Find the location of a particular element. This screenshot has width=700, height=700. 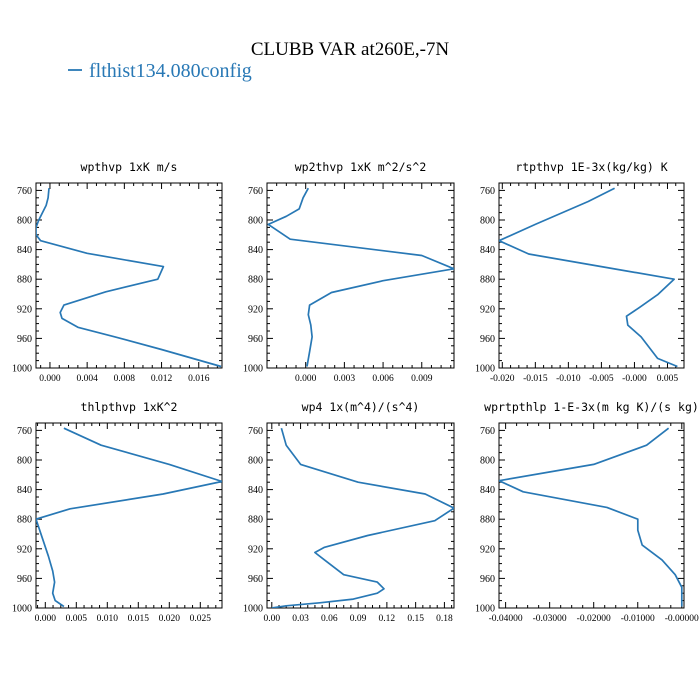

x-tick-label: -0.03000 is located at coordinates (550, 619).